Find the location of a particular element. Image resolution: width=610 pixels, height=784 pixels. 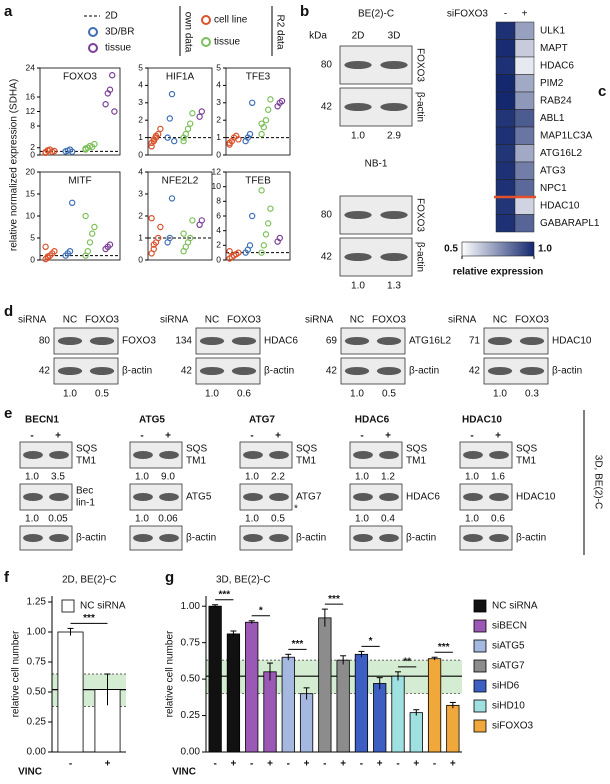

legend-label: NC siRNA is located at coordinates (103, 606).